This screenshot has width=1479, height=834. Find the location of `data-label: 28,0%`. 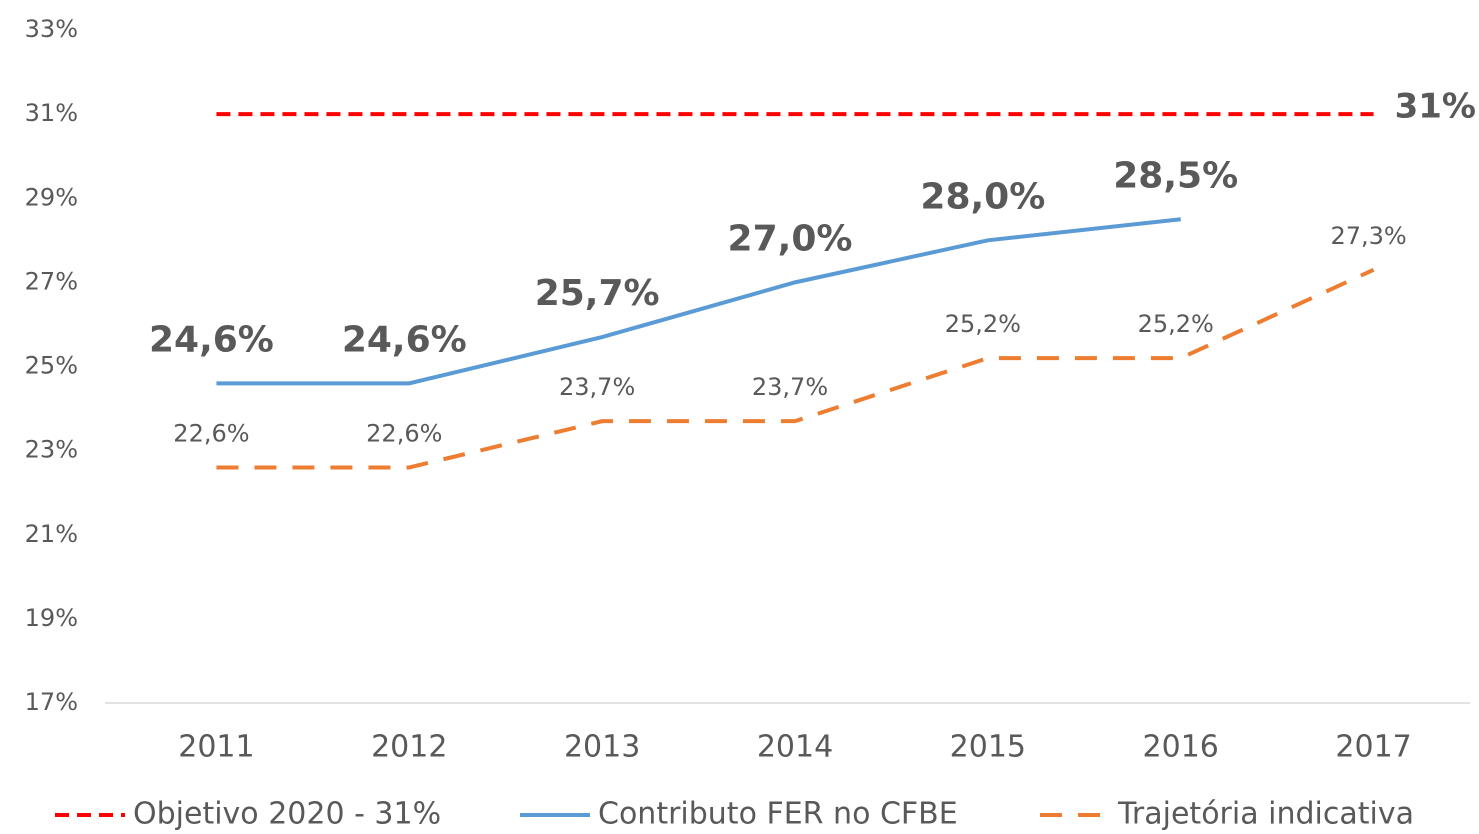

data-label: 28,0% is located at coordinates (982, 196).